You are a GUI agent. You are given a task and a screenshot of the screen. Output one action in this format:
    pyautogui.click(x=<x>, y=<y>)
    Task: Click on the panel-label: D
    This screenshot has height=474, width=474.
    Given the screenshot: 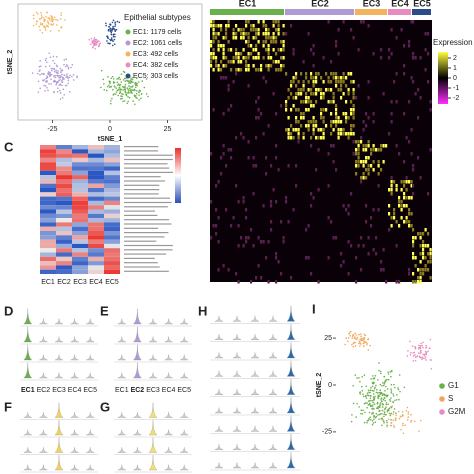 What is the action you would take?
    pyautogui.click(x=8, y=310)
    